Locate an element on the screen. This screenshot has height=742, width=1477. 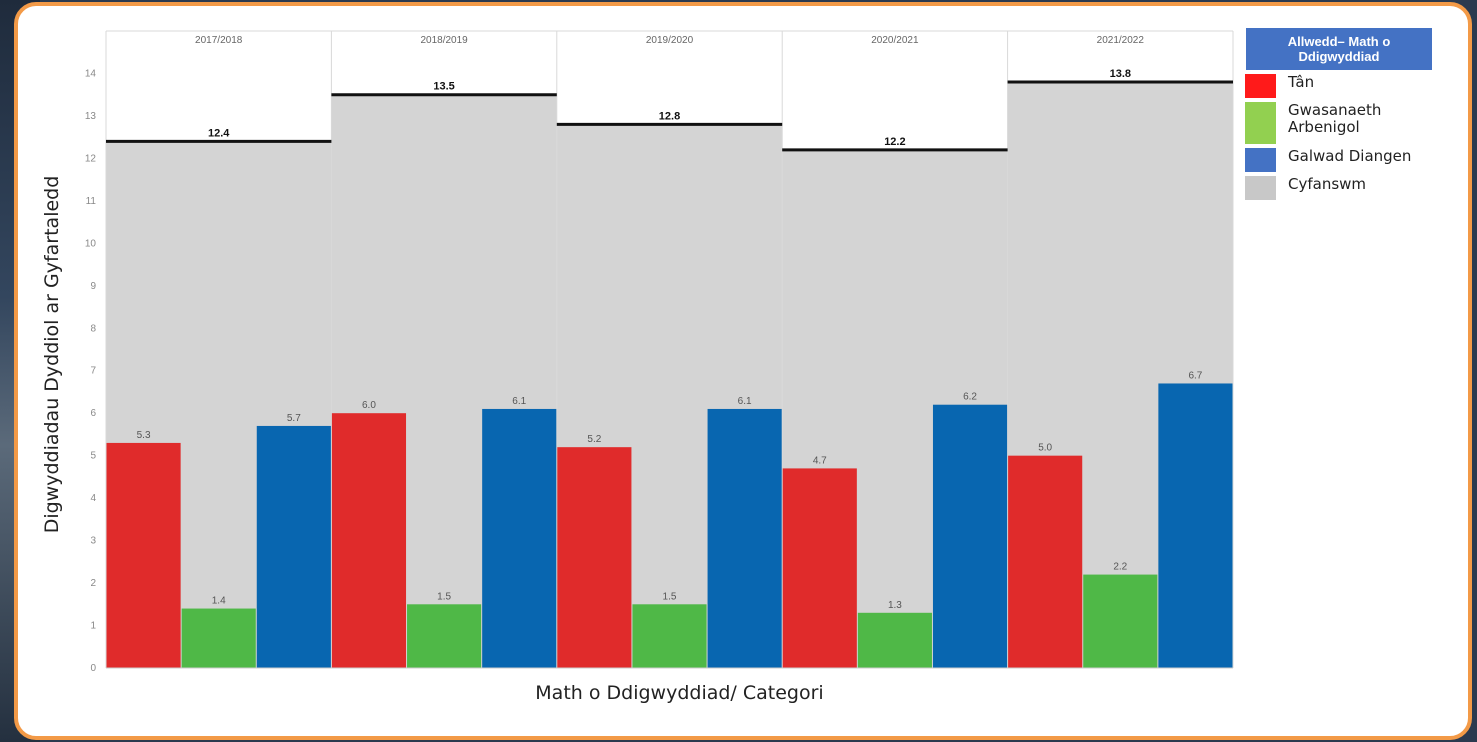
category-label: 2018/2019 is located at coordinates (444, 40).